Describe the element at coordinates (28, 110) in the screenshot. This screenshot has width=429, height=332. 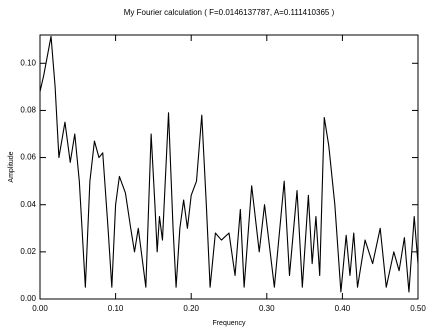
I see `y-tick-label: 0.08` at that location.